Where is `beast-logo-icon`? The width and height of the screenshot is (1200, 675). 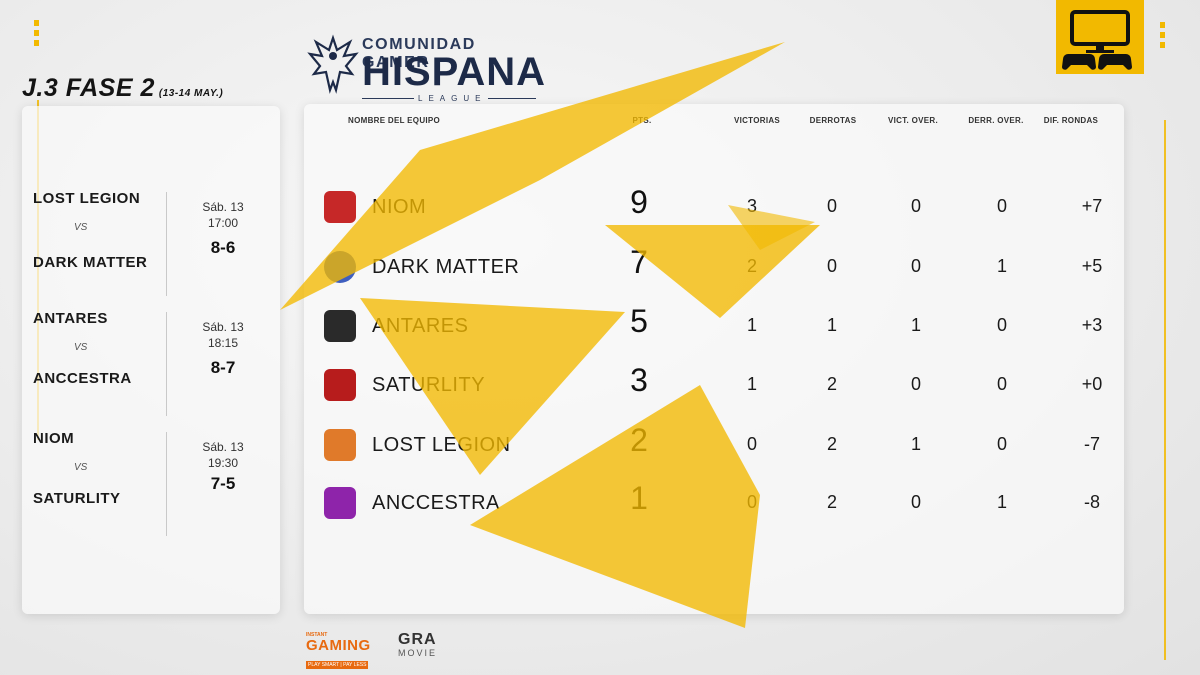 beast-logo-icon is located at coordinates (340, 326).